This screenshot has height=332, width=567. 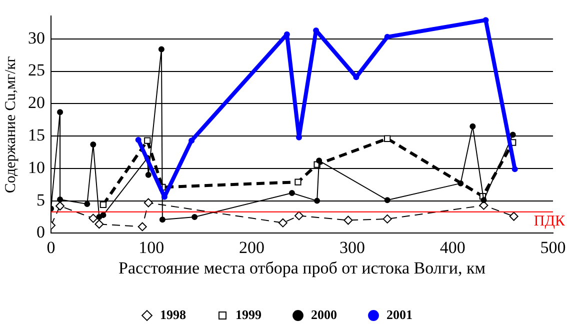 What do you see at coordinates (36, 102) in the screenshot?
I see `y-tick-label: 20` at bounding box center [36, 102].